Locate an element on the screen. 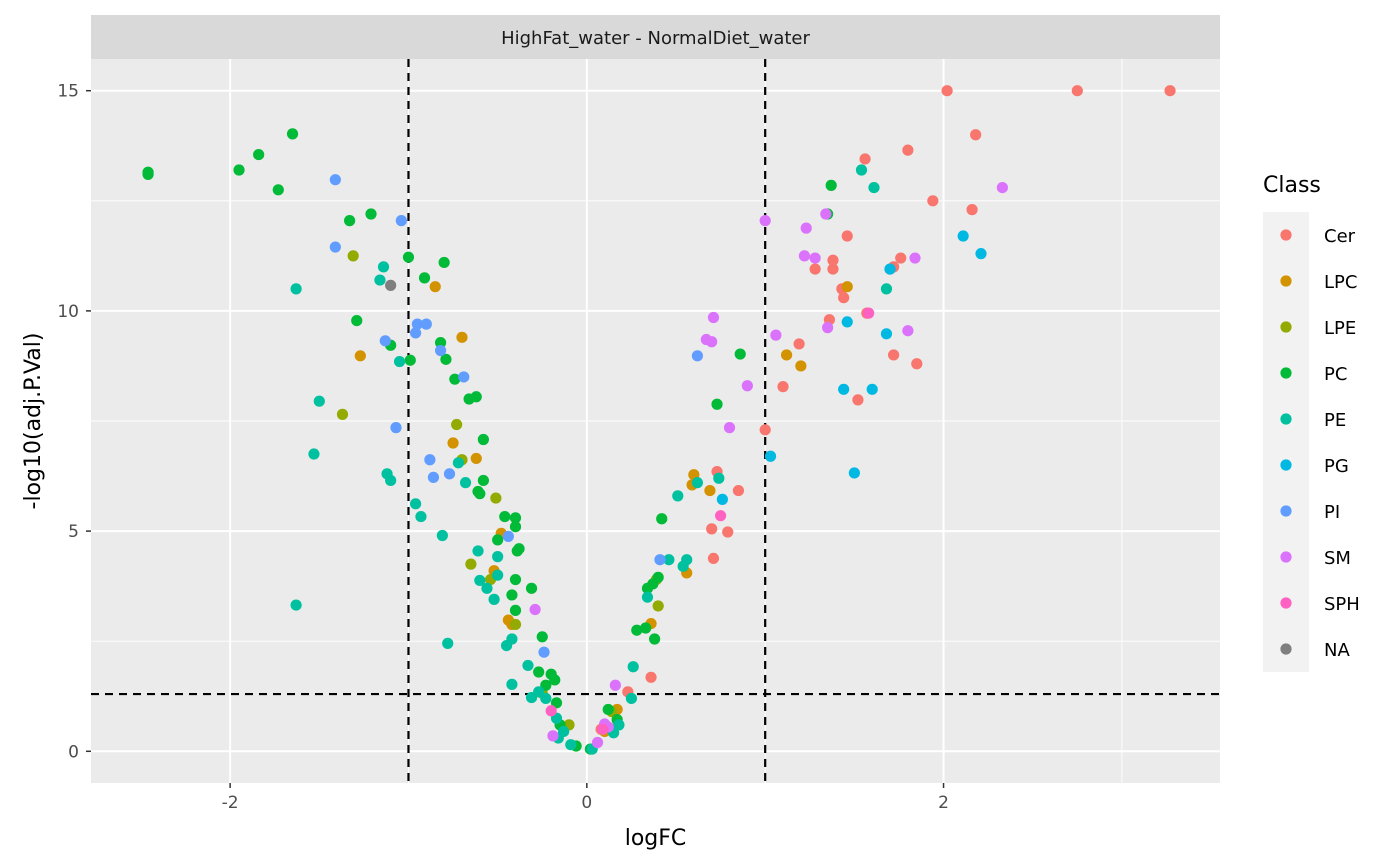 The width and height of the screenshot is (1400, 866). x-tick-label: 0 is located at coordinates (586, 803).